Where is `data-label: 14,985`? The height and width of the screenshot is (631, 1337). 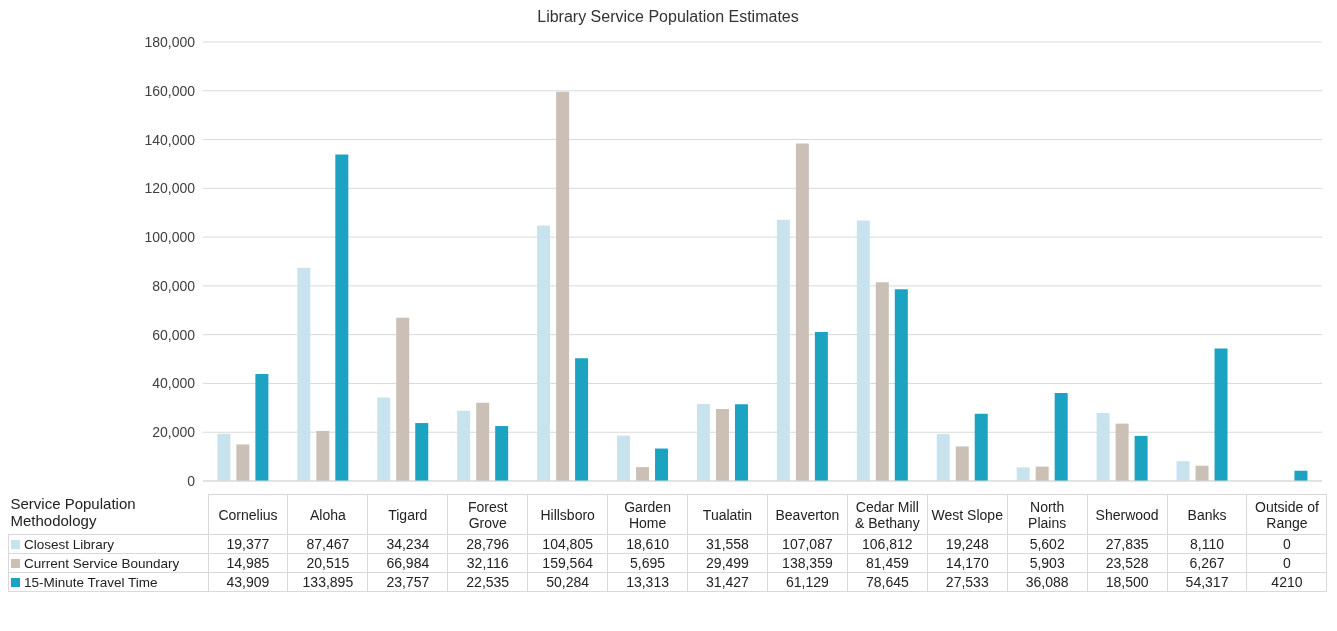
data-label: 14,985 is located at coordinates (248, 563).